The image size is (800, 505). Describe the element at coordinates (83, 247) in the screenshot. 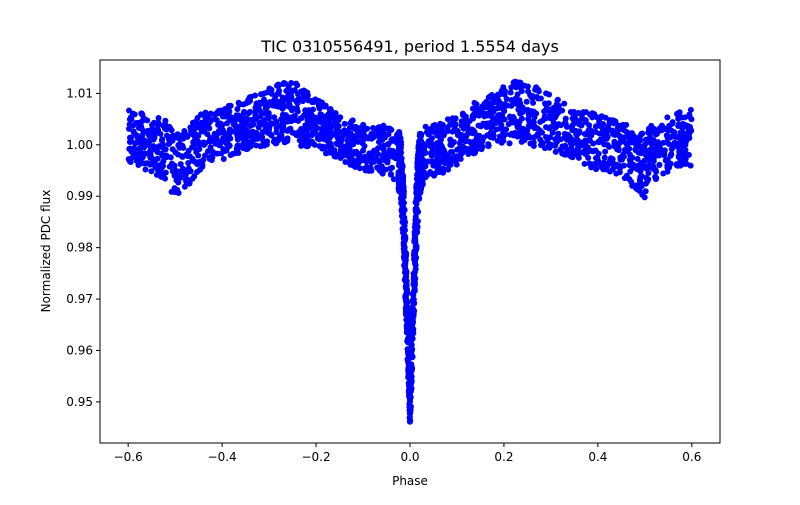

I see `y-axis: 0.95 0.96 0.97 0.98 0.99 1.00 1.01` at that location.